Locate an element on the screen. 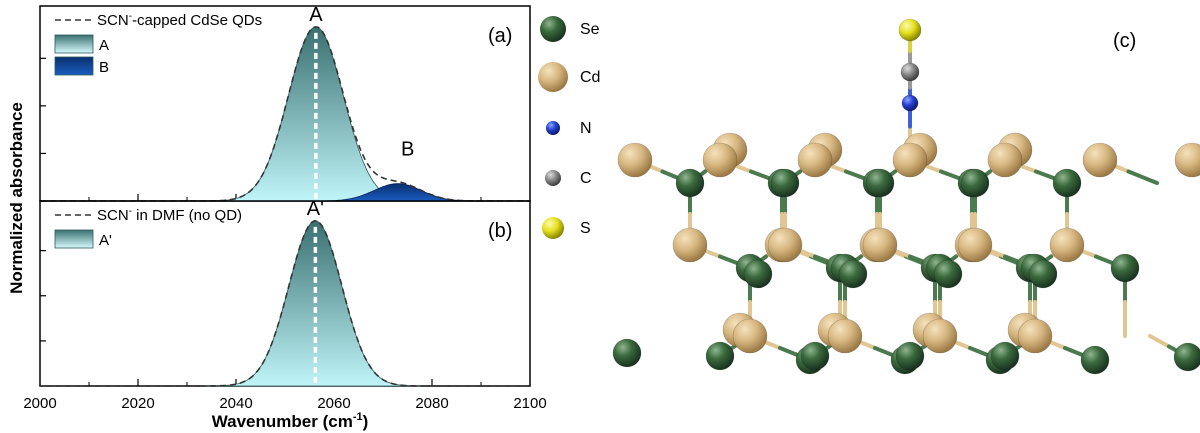 The width and height of the screenshot is (1200, 433). structure-legend-label: Se is located at coordinates (590, 29).